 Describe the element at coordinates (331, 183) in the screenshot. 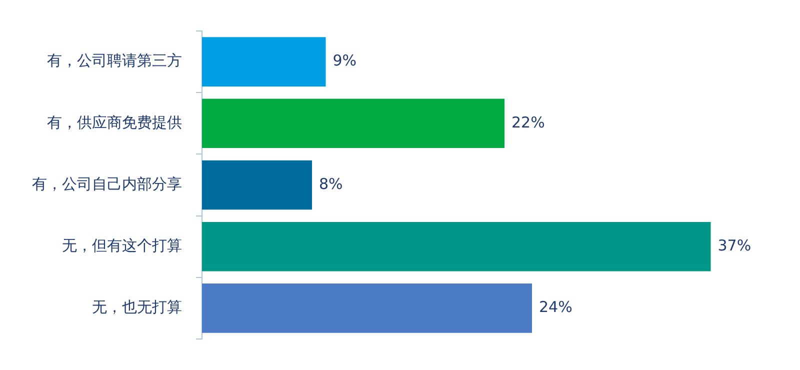

I see `data-label: 8%` at that location.